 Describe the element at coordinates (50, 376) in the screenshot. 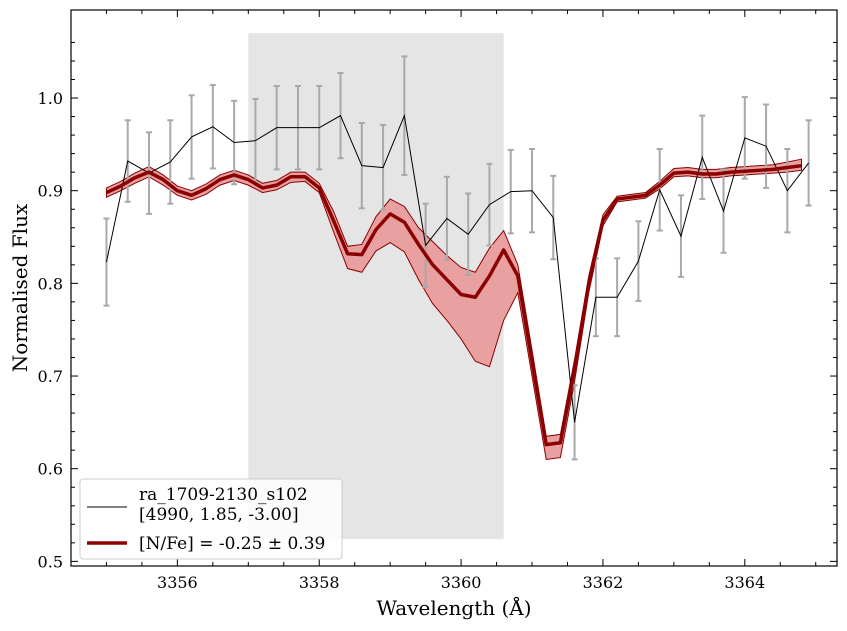

I see `y-tick-label: 0.7` at that location.